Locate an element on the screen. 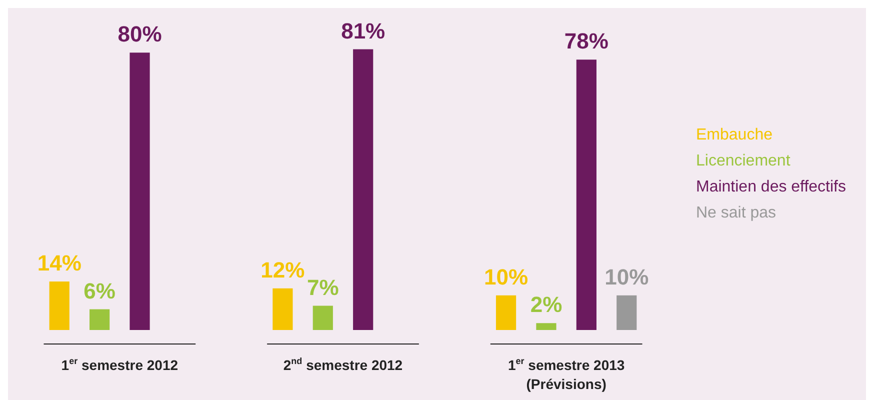 The height and width of the screenshot is (400, 874). data-label: 14% is located at coordinates (59, 263).